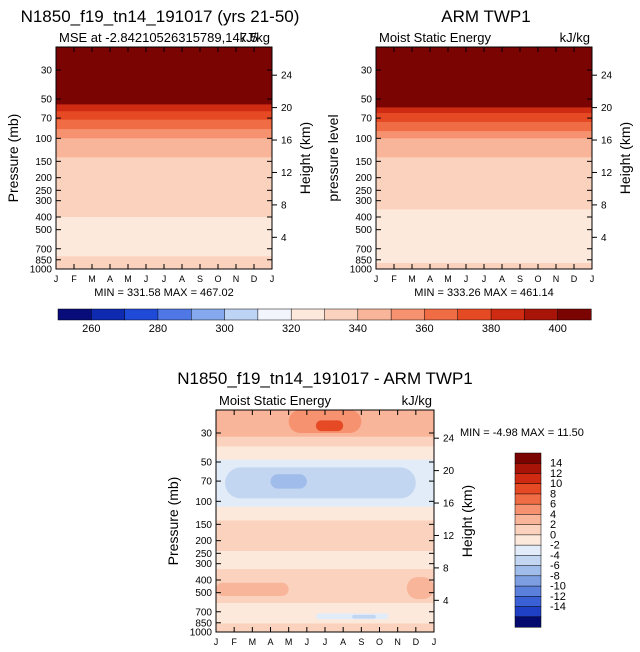  What do you see at coordinates (203, 593) in the screenshot?
I see `y-tick-label: 500` at bounding box center [203, 593].